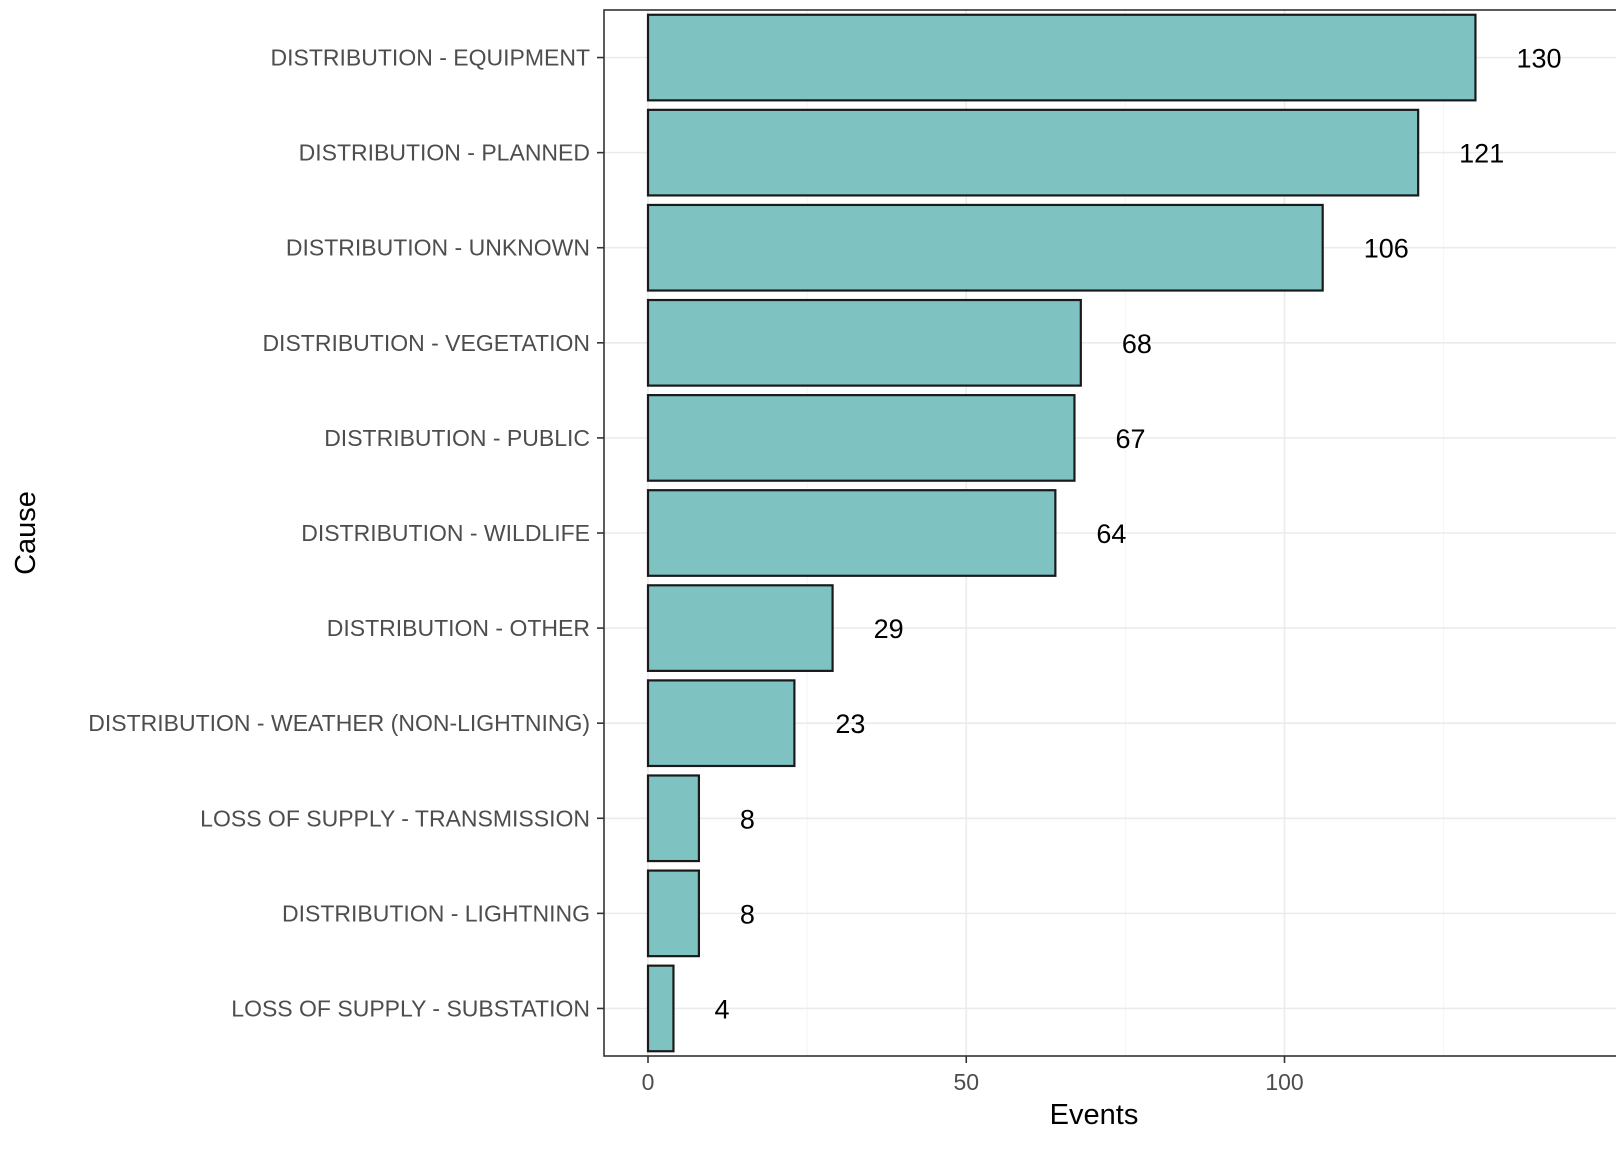 The image size is (1616, 1165). What do you see at coordinates (1111, 534) in the screenshot?
I see `data-label: 64` at bounding box center [1111, 534].